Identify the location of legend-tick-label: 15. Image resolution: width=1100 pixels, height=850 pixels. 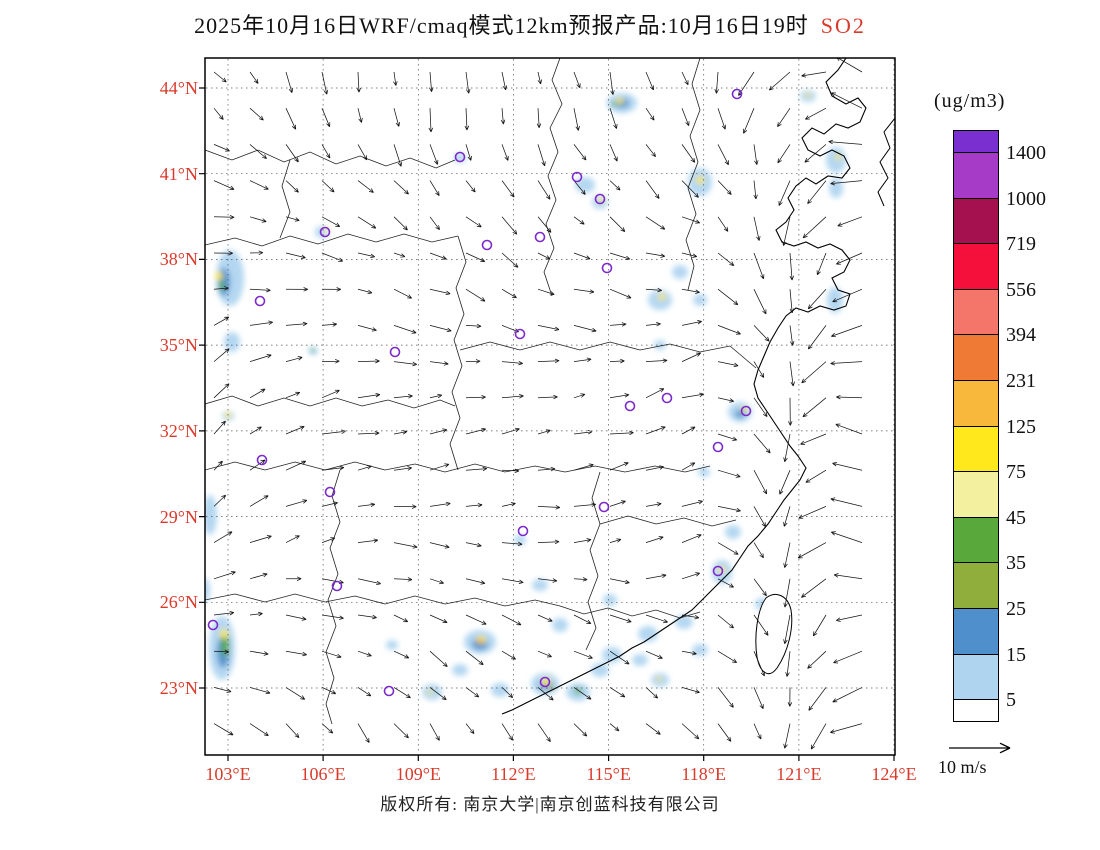
(1016, 654).